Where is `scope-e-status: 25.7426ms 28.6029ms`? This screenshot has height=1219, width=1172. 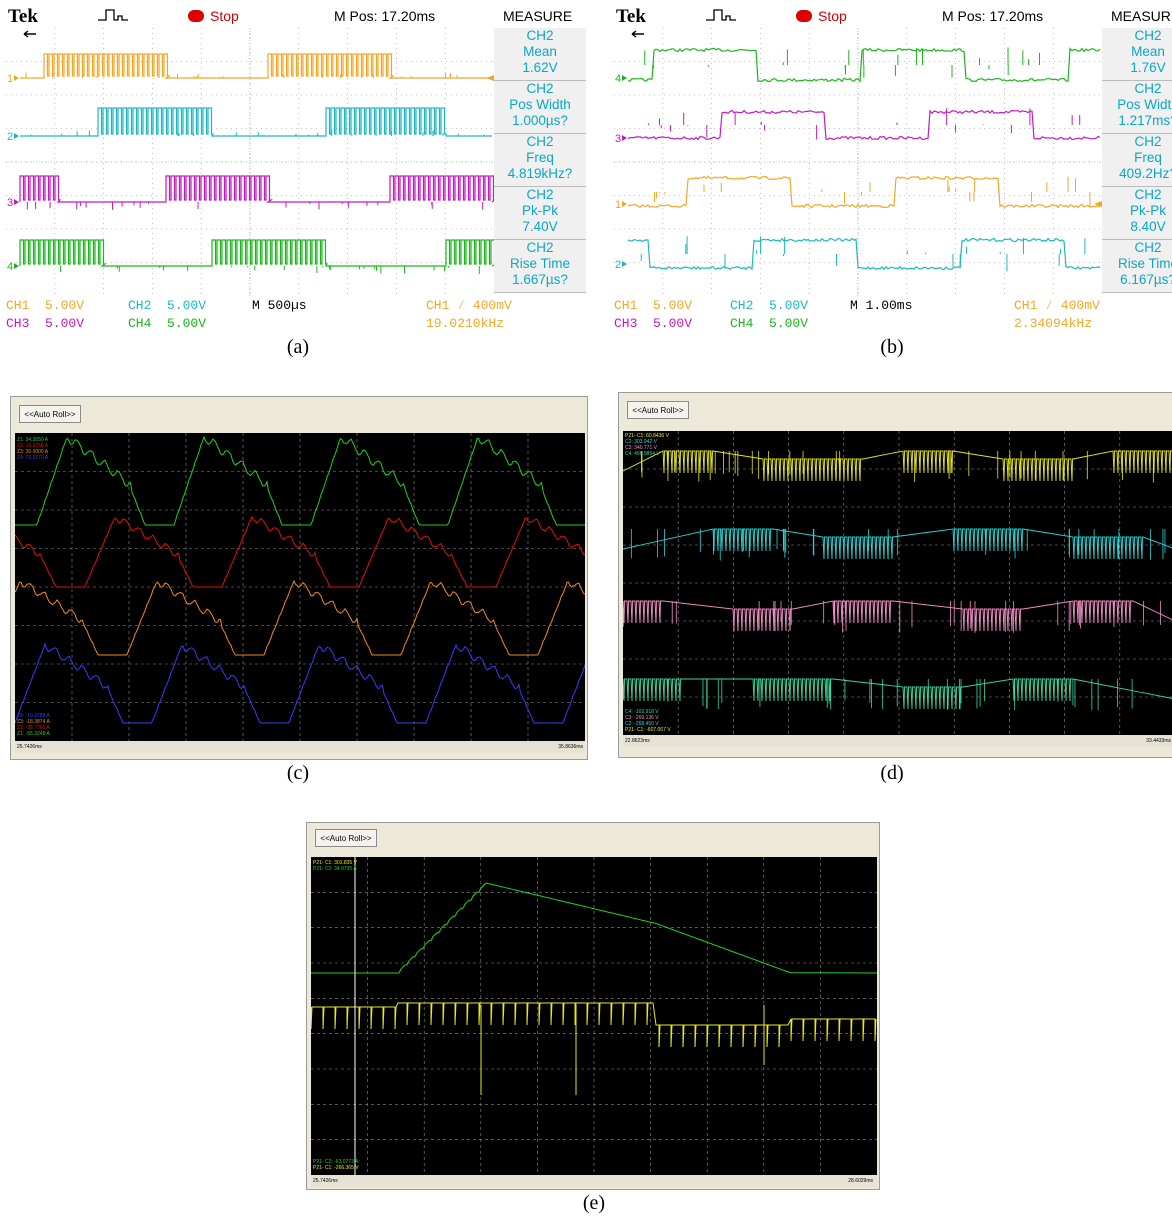 scope-e-status: 25.7426ms 28.6029ms is located at coordinates (594, 1181).